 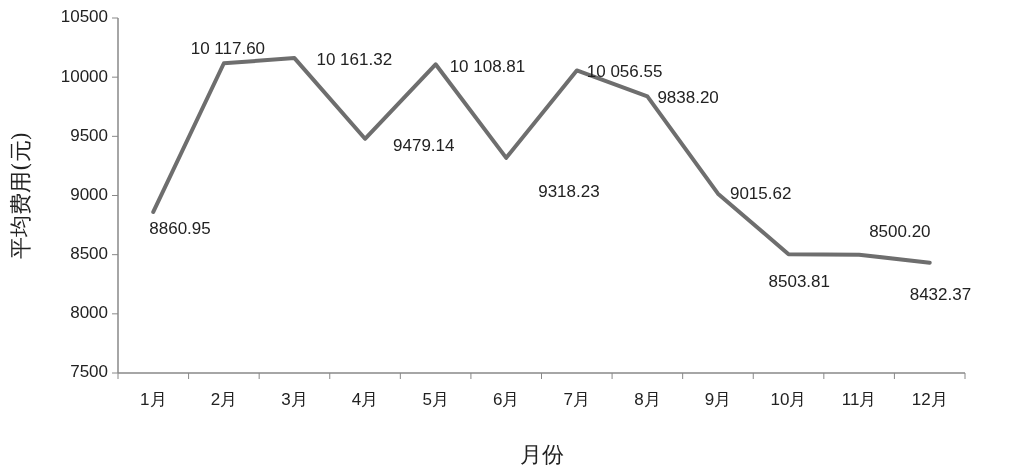 I want to click on x-tick-label: 9月, so click(x=718, y=399).